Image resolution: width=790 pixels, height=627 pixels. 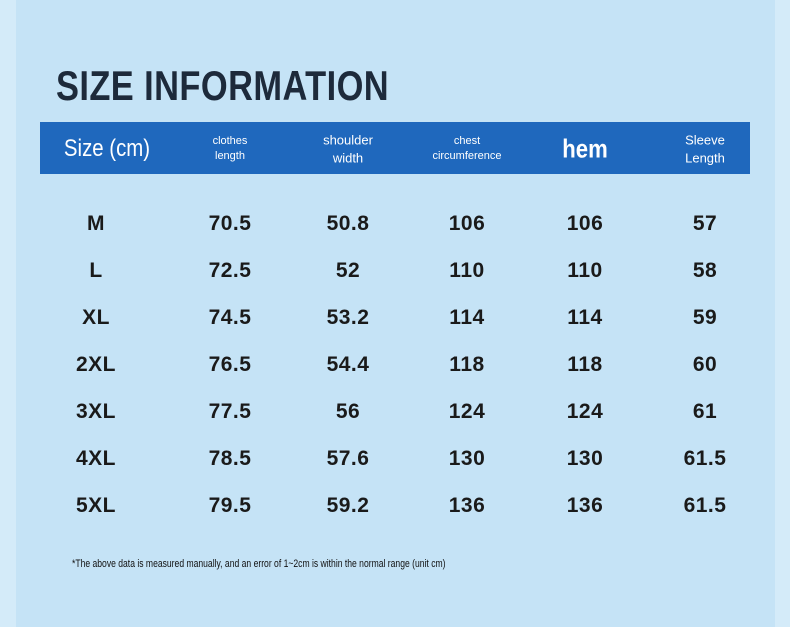 What do you see at coordinates (230, 505) in the screenshot?
I see `table-cell: 79.5` at bounding box center [230, 505].